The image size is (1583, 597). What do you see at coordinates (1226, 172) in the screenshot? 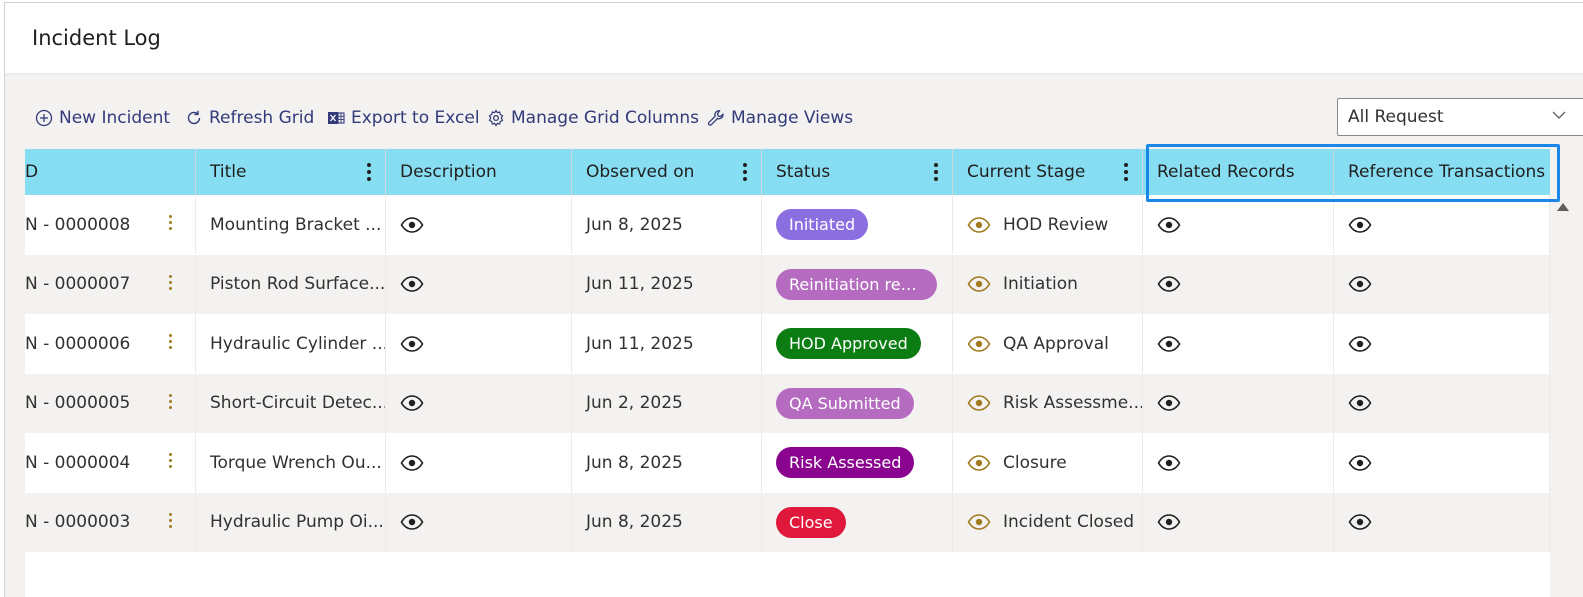
I see `column-header-related-records-label: Related Records` at bounding box center [1226, 172].